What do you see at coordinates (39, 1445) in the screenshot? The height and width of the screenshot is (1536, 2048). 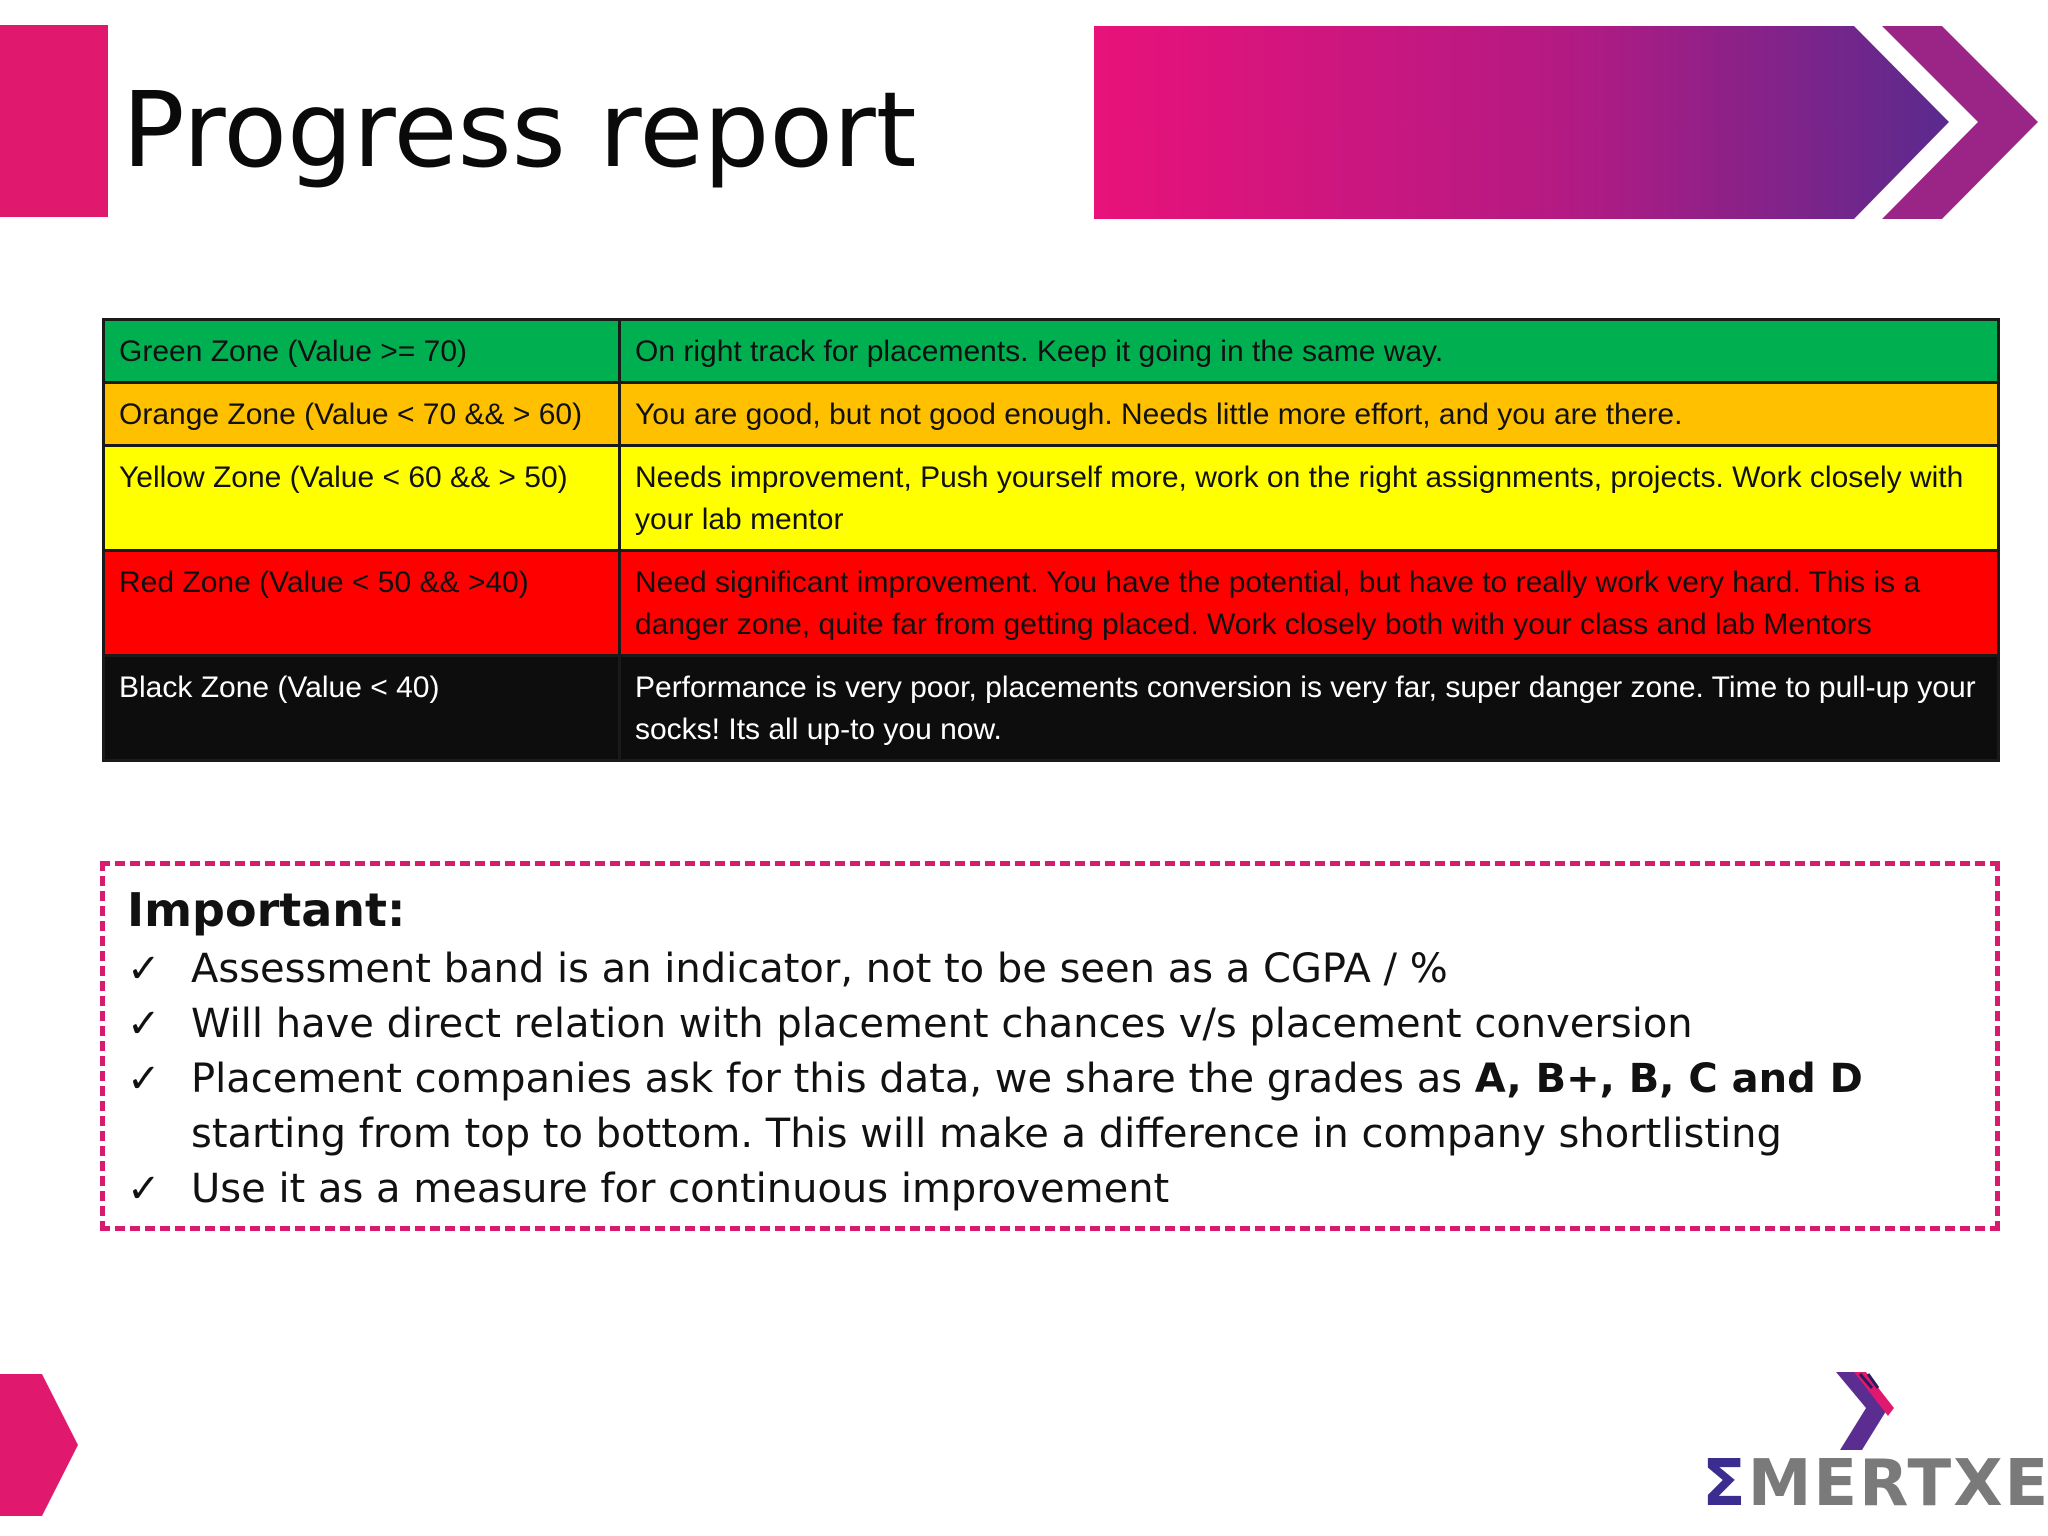 I see `footer-arrow-icon` at bounding box center [39, 1445].